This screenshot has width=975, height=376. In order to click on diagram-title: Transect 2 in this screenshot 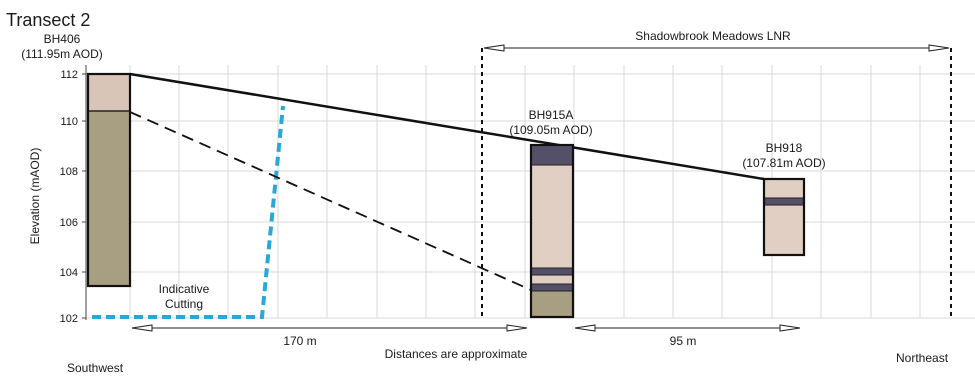, I will do `click(48, 20)`.